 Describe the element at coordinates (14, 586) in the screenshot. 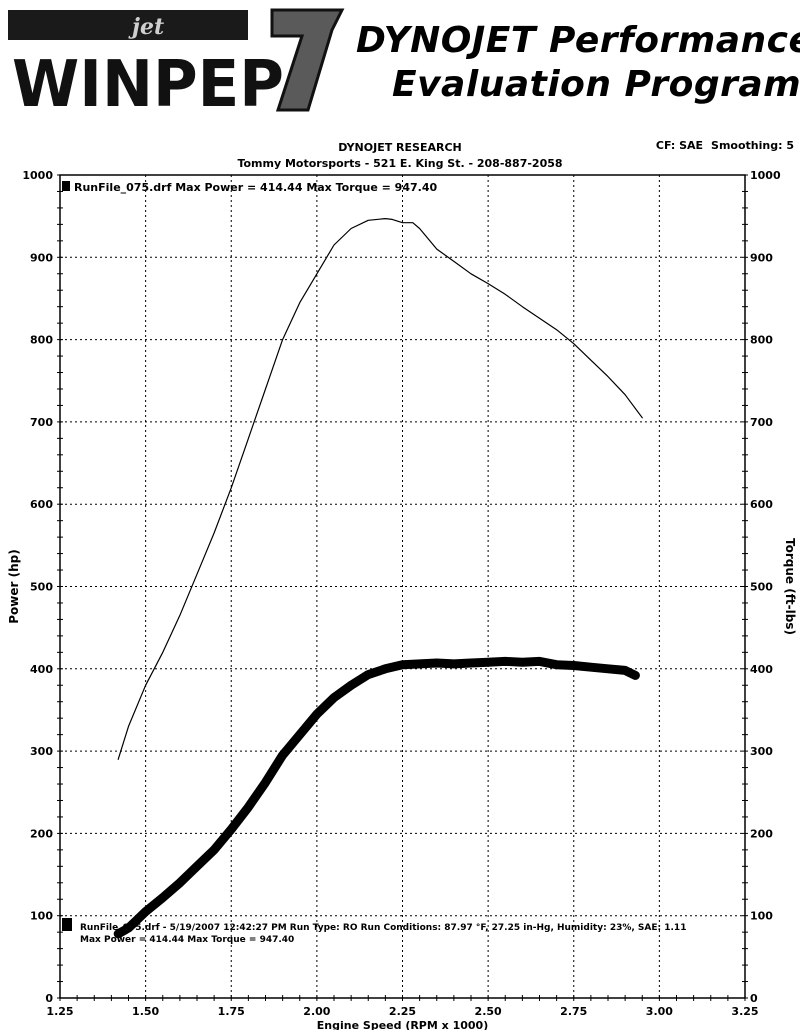

I see `y-axis-label-left: Power (hp)` at that location.